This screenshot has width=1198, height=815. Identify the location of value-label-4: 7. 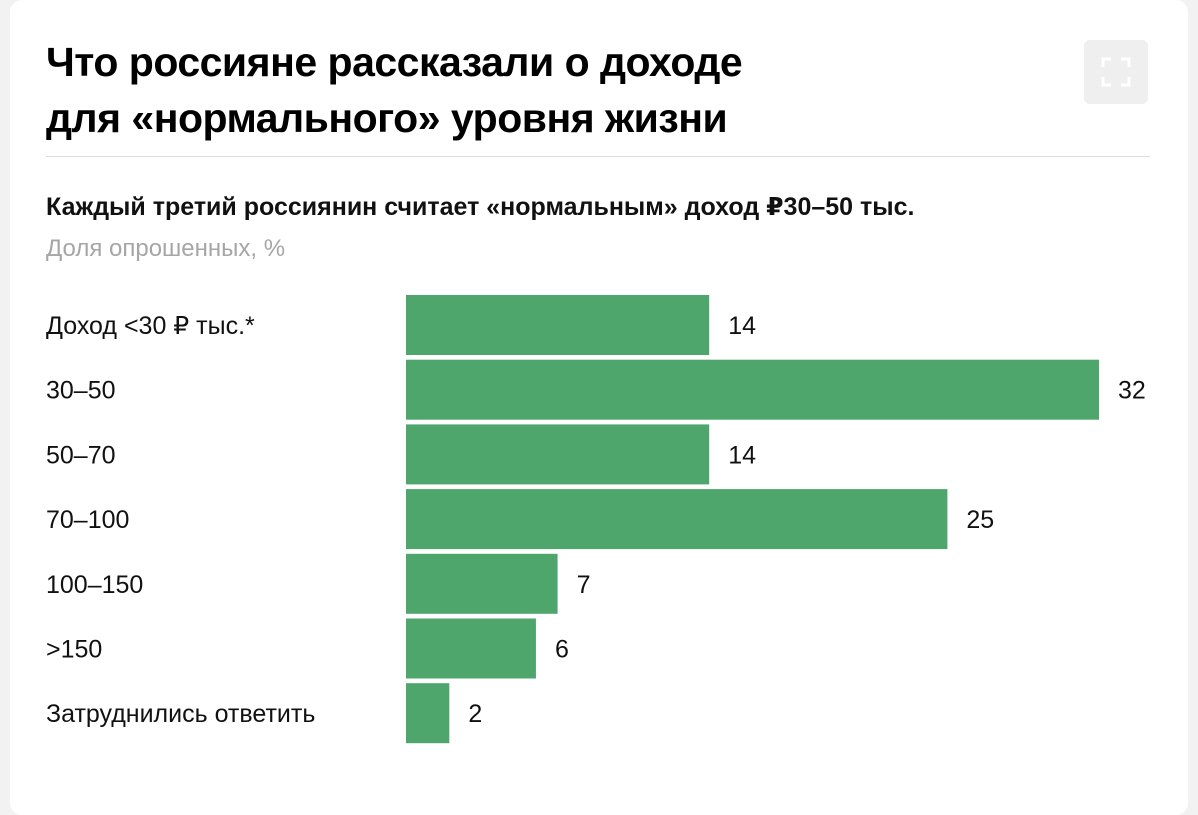
(584, 585).